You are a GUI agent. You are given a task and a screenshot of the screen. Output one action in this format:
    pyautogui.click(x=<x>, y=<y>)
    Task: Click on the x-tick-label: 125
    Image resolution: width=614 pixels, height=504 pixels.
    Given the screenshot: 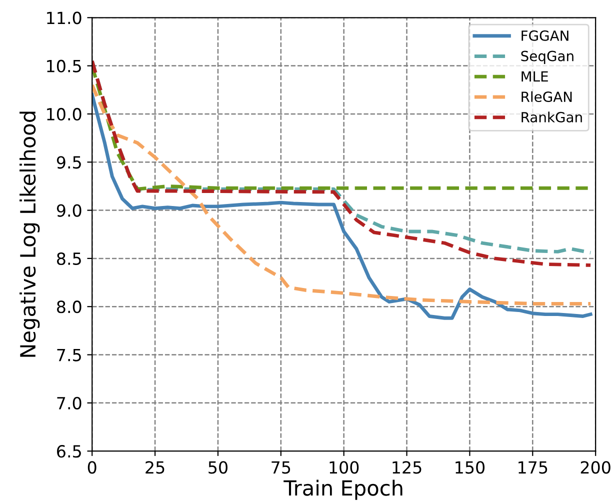 What is the action you would take?
    pyautogui.click(x=407, y=467)
    